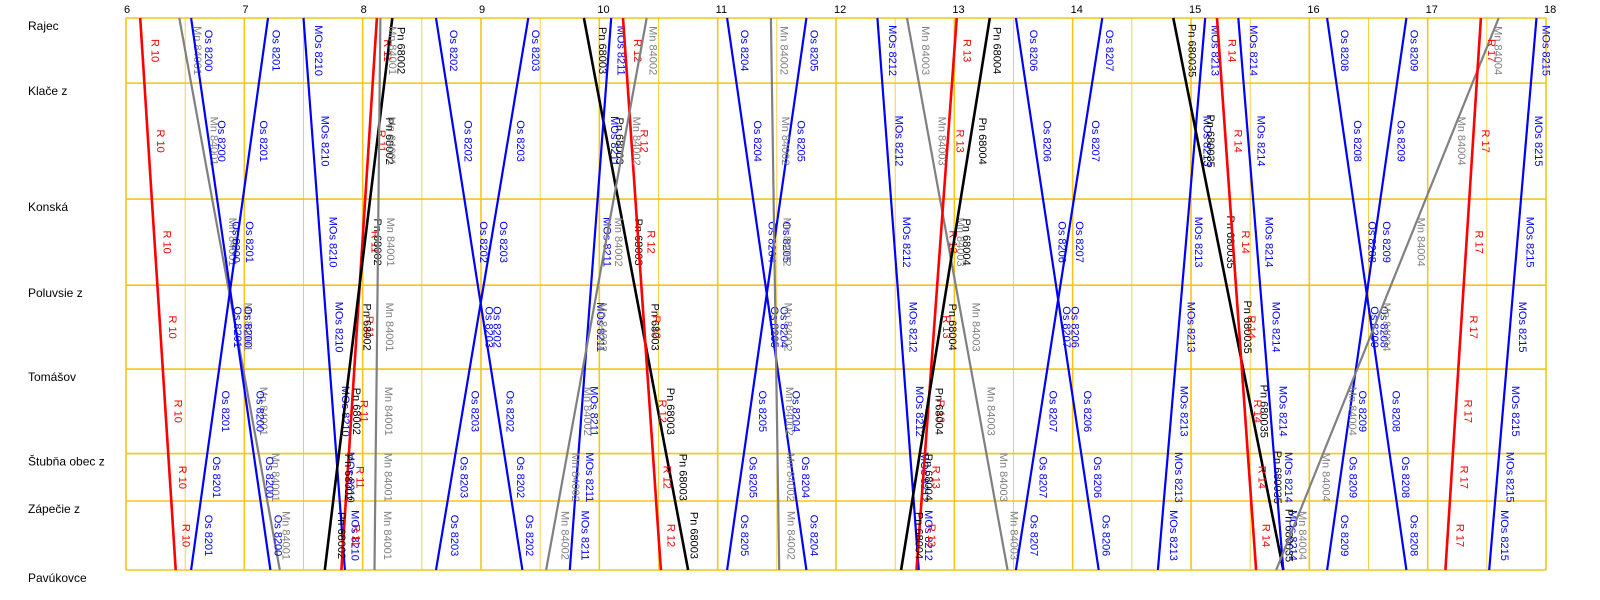 This screenshot has height=600, width=1600. I want to click on station-label: Poluvsie z, so click(55, 293).